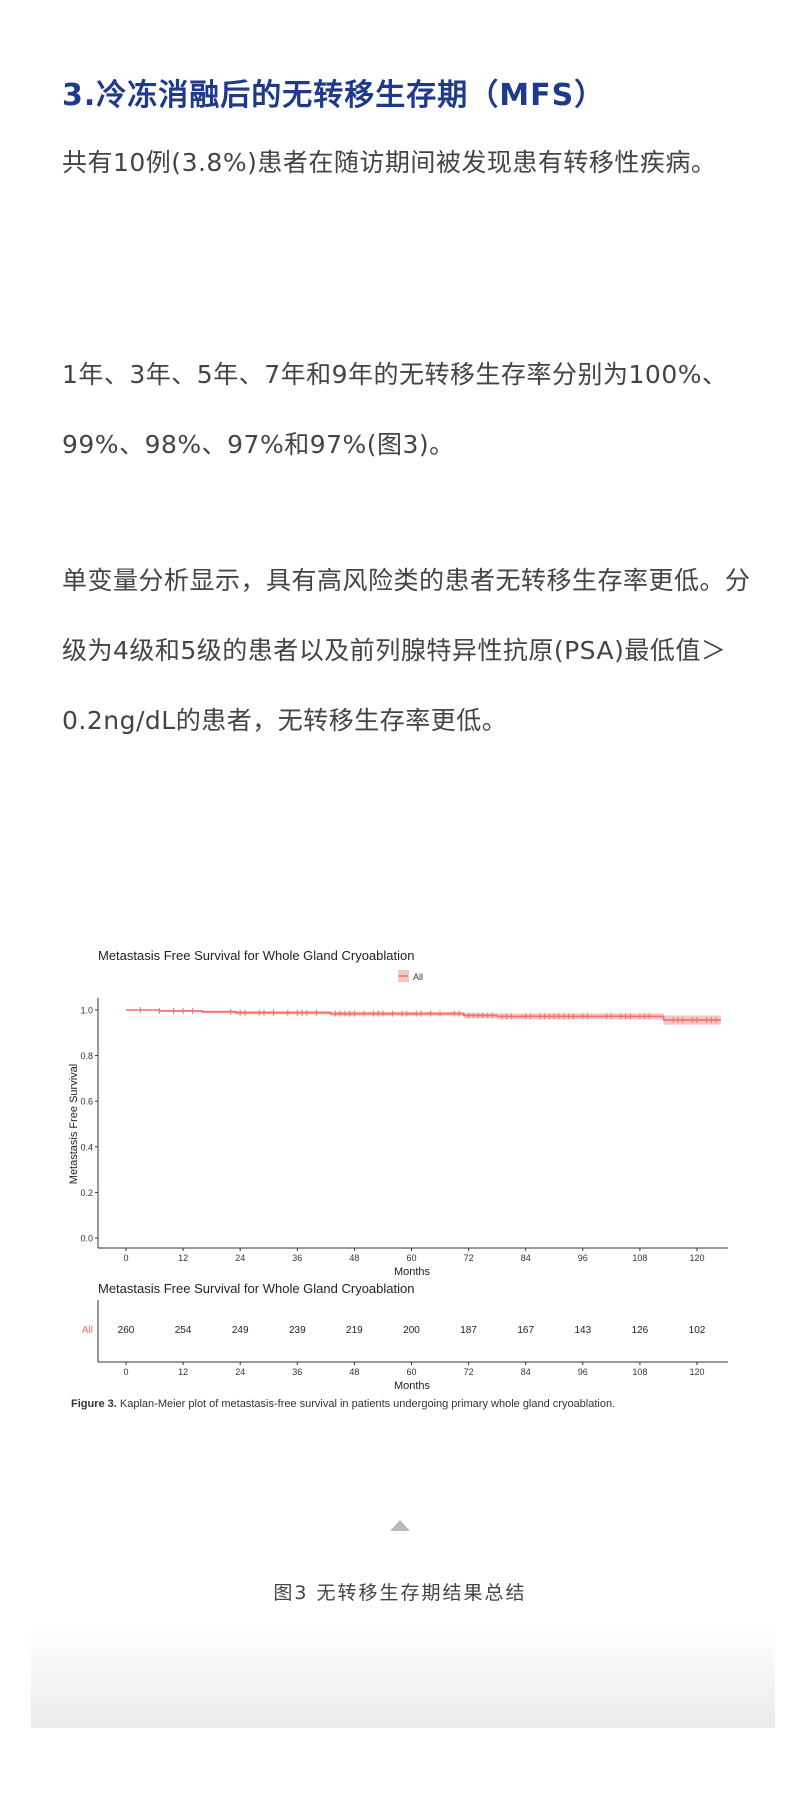 The image size is (800, 1810). Describe the element at coordinates (354, 1372) in the screenshot. I see `risk-x-tick-label: 48` at that location.